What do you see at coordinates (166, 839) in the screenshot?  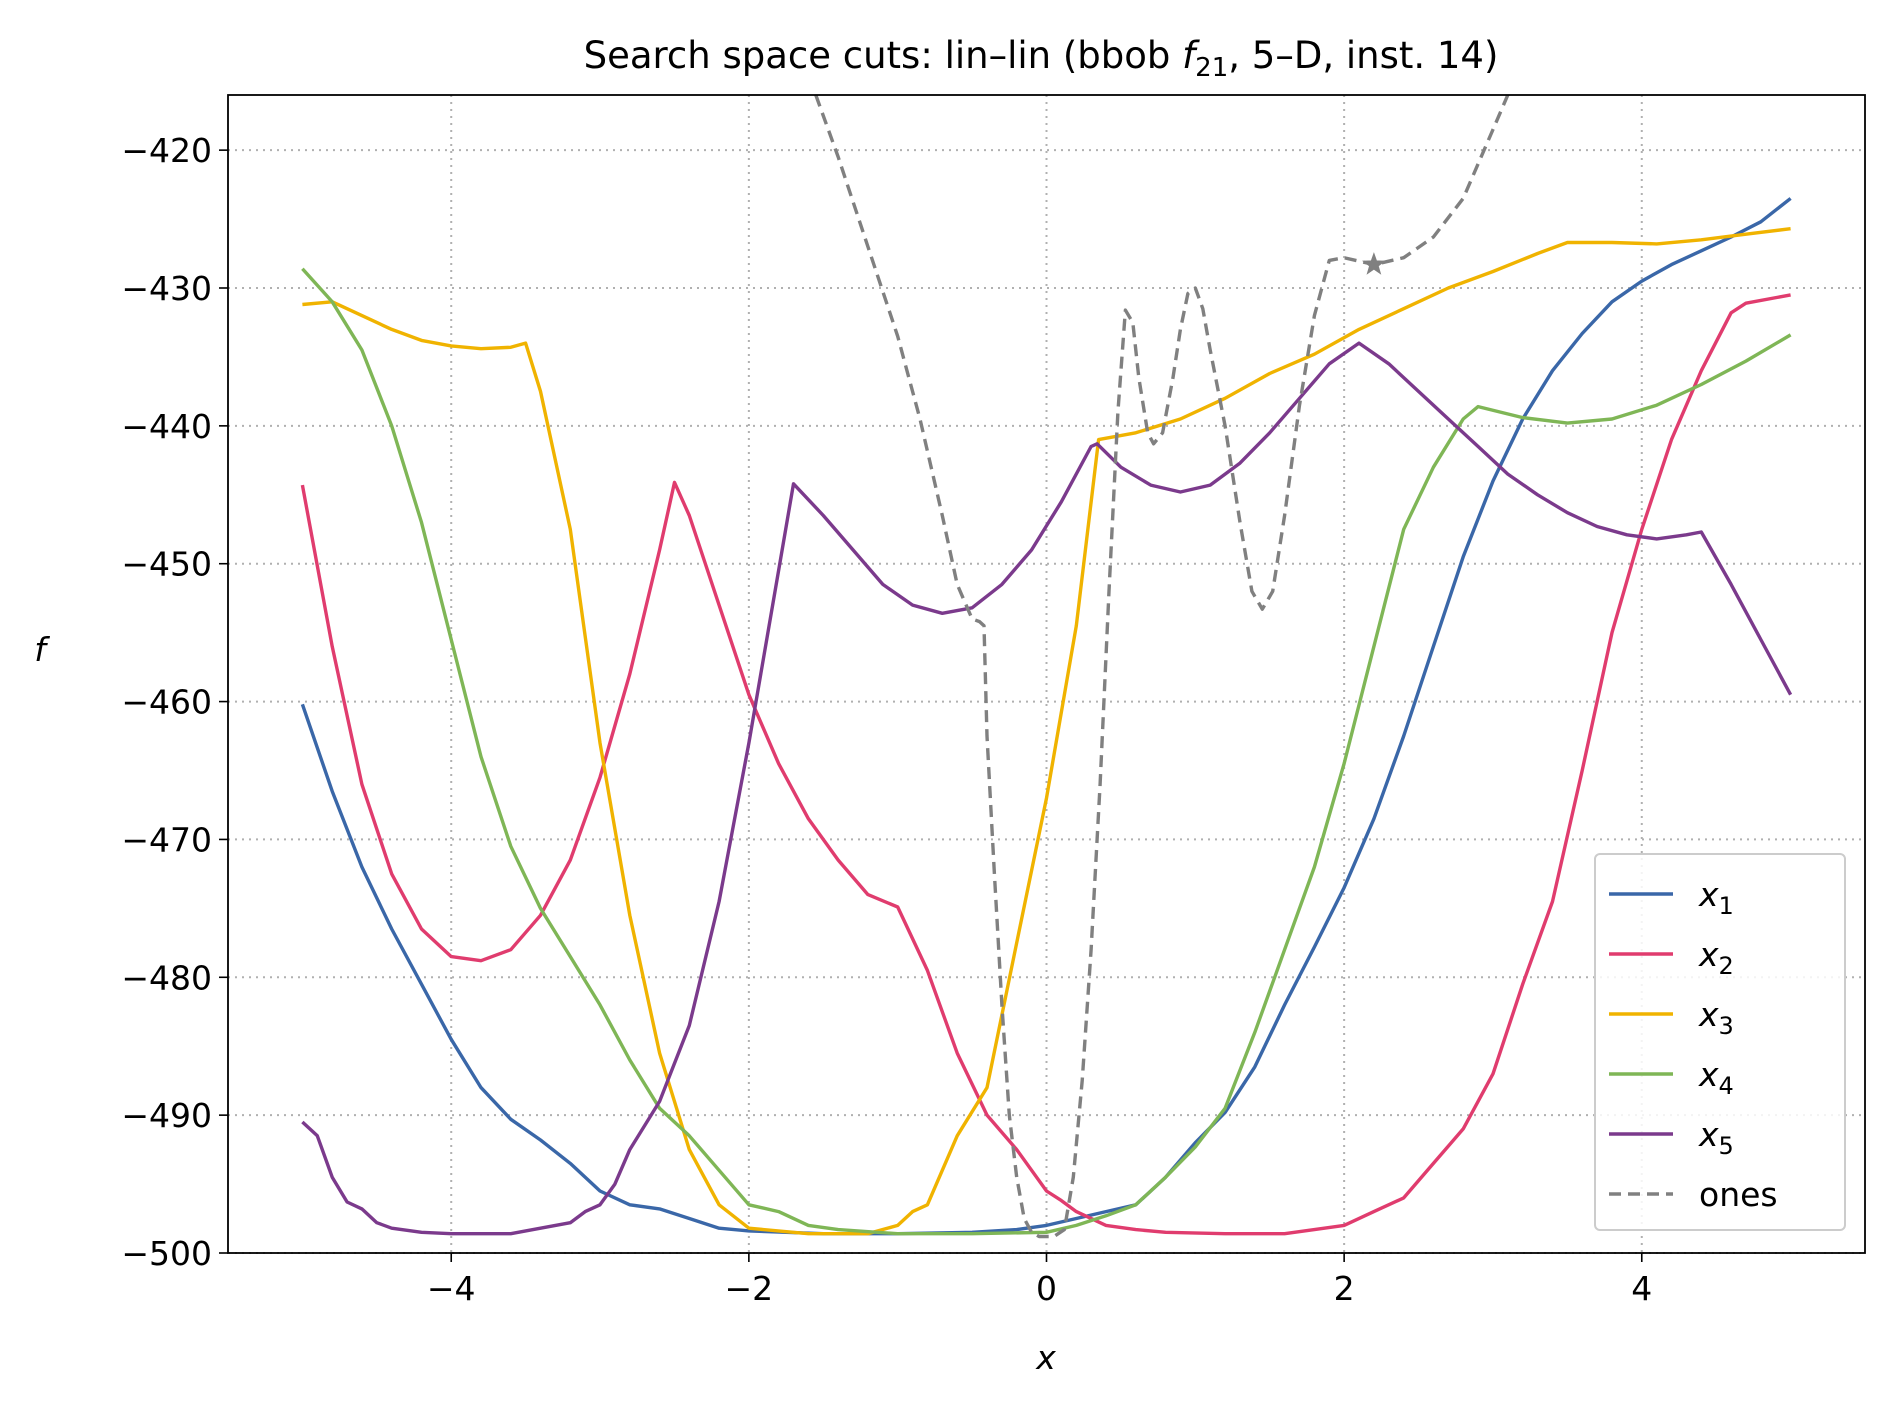 I see `y-tick-label: −470` at bounding box center [166, 839].